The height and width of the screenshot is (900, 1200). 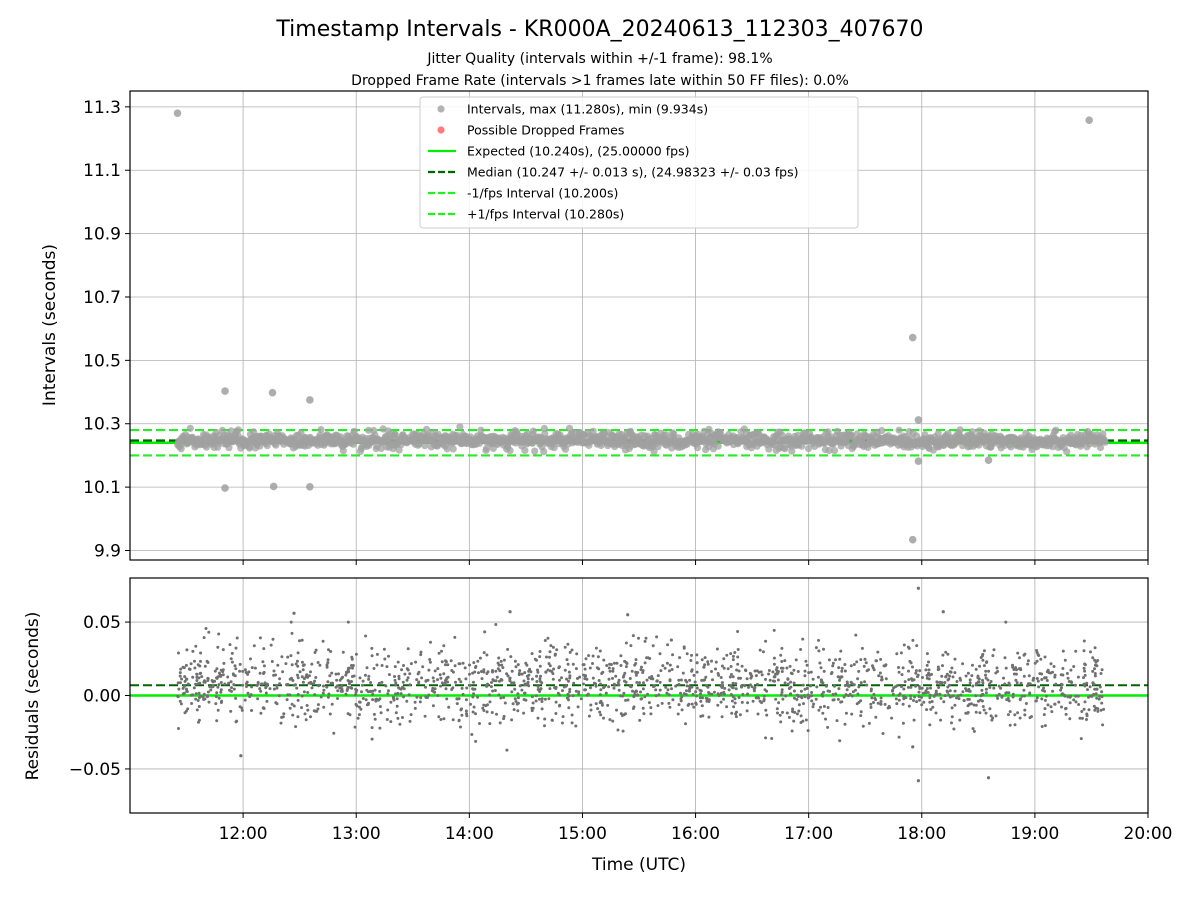 I want to click on residual-outlier-point, so click(x=943, y=612).